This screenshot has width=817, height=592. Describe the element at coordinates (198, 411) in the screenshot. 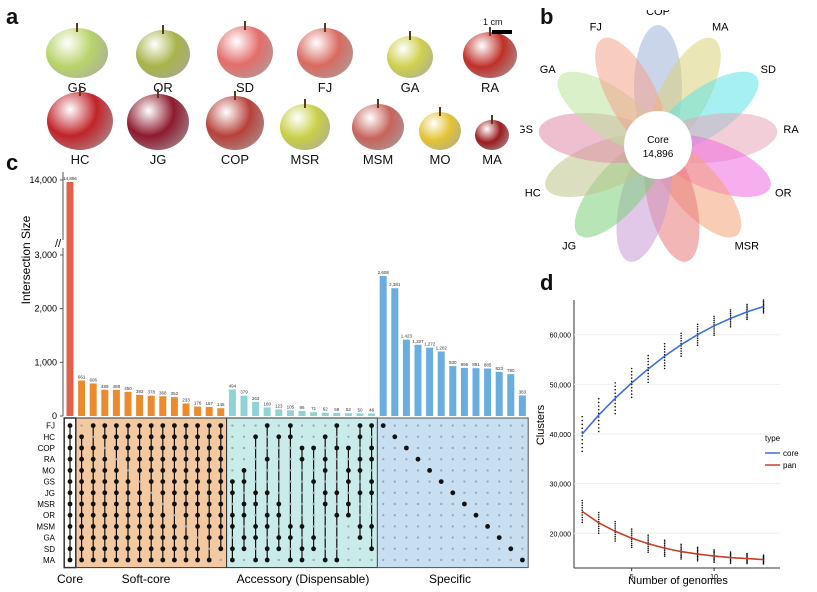

I see `bar-s11` at that location.